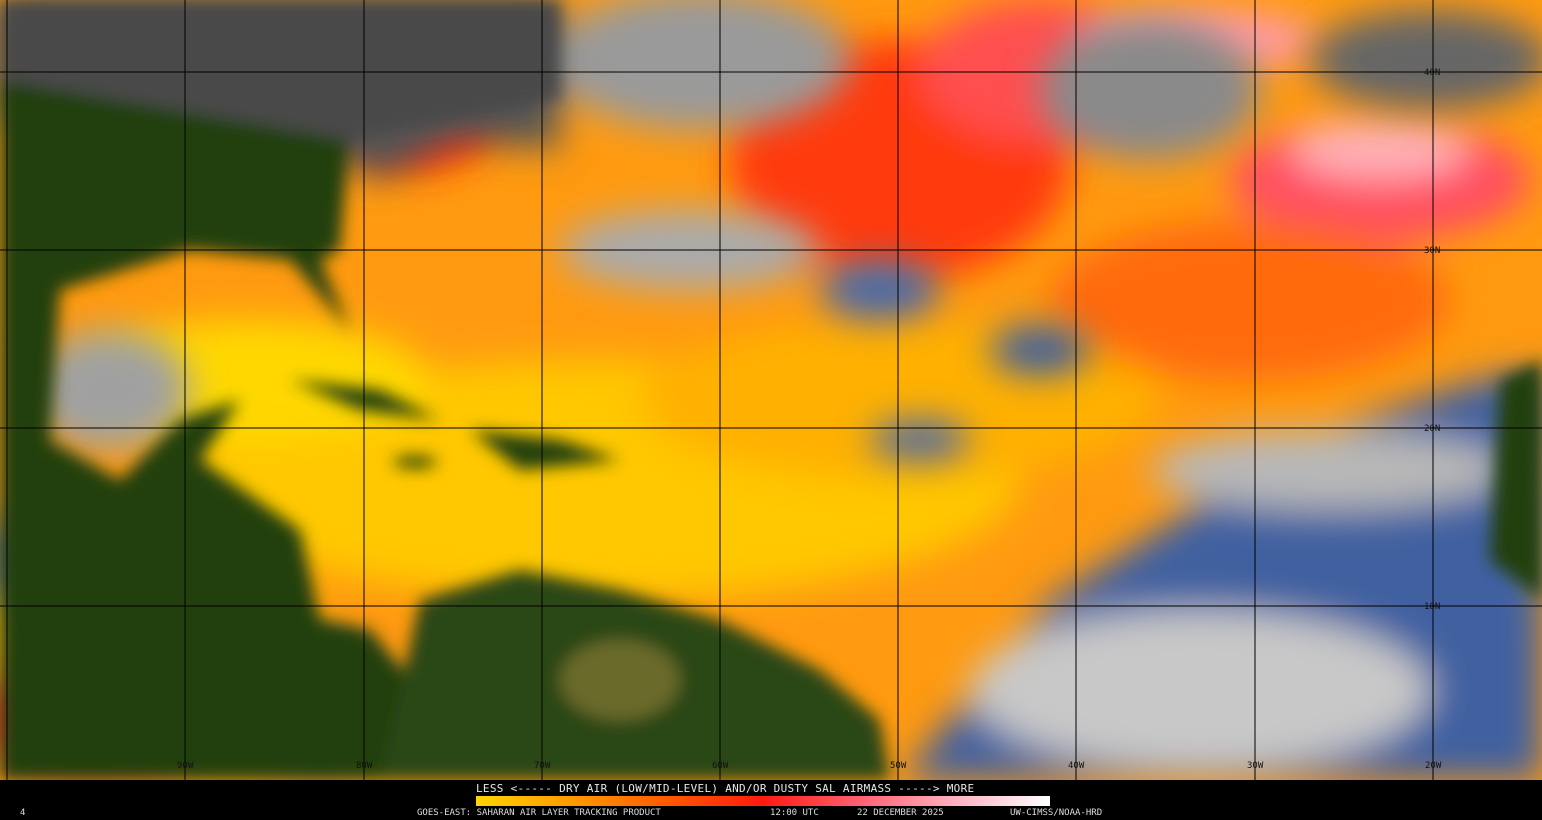 This screenshot has width=1542, height=820. What do you see at coordinates (763, 801) in the screenshot?
I see `legend-colorbar` at bounding box center [763, 801].